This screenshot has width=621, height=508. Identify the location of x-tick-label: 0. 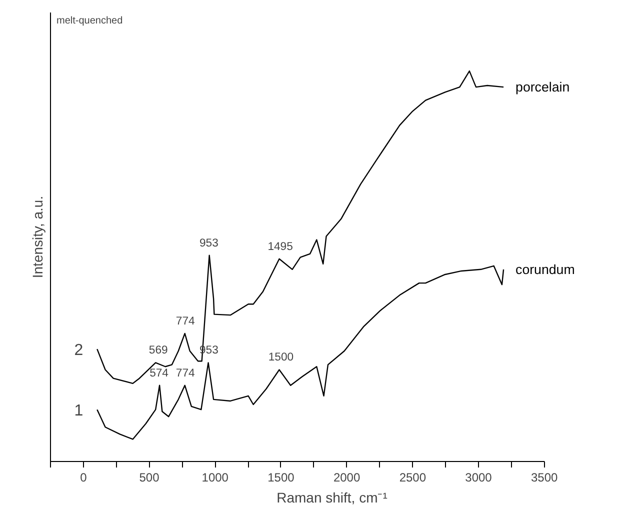
(84, 477).